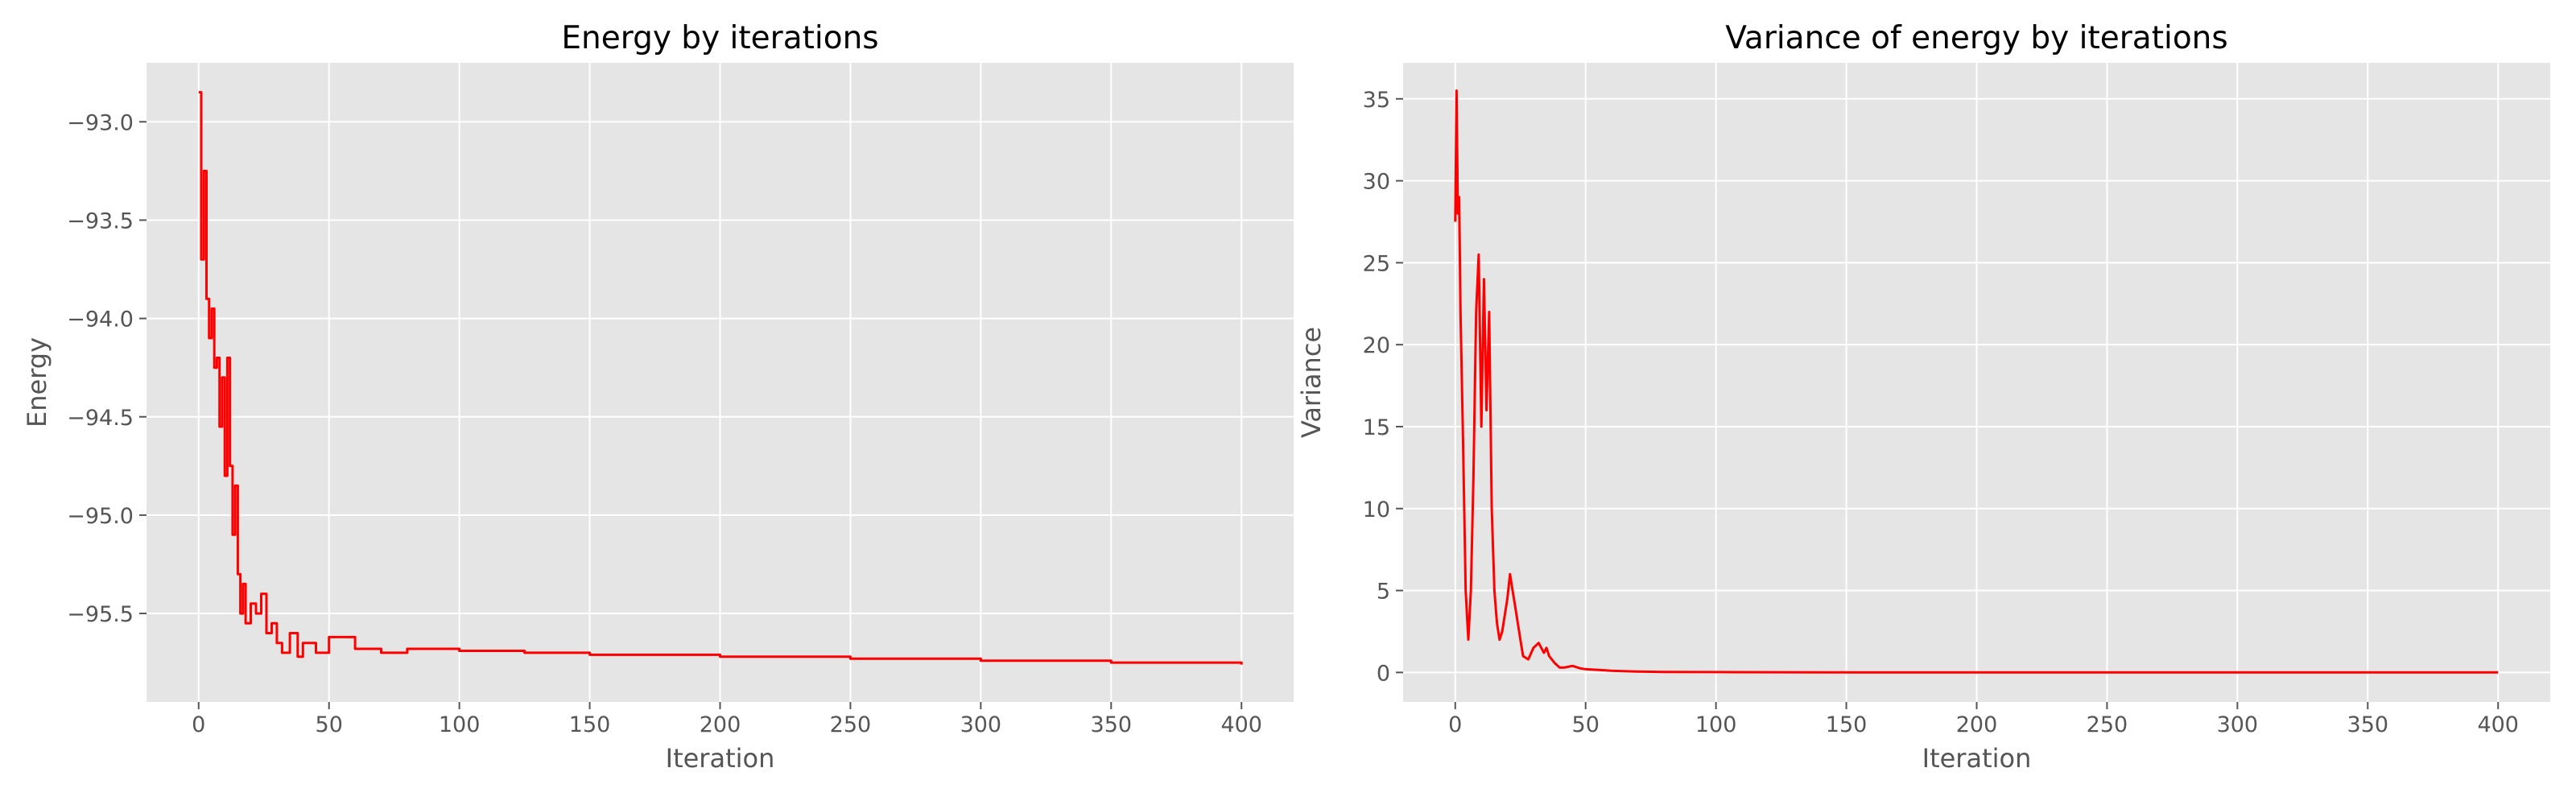  I want to click on energy-y-tick-label: −95.0, so click(100, 516).